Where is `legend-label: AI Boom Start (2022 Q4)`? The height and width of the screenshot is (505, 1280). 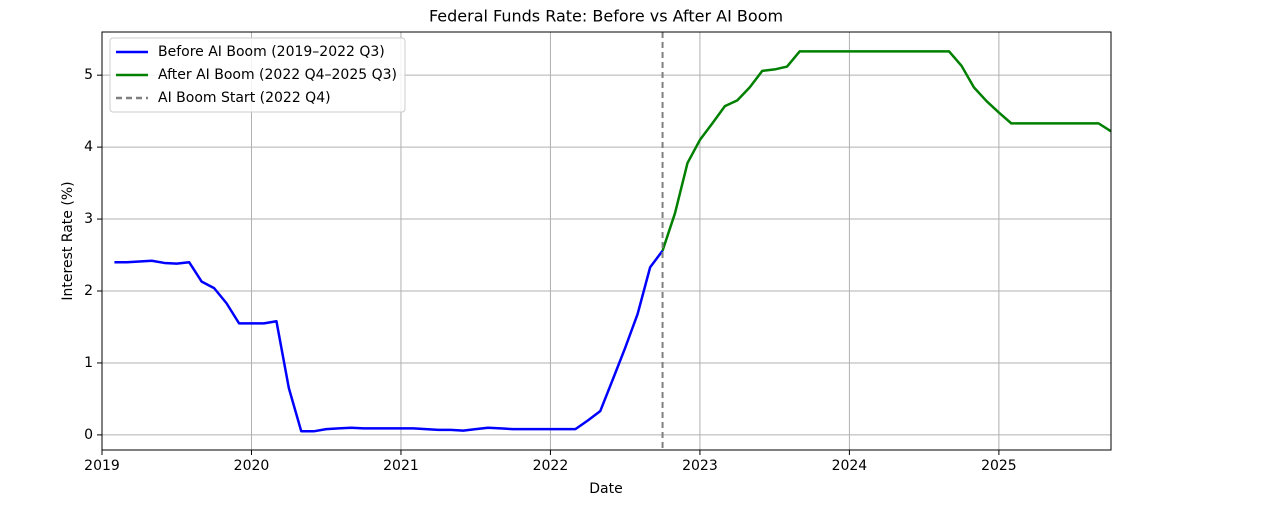
legend-label: AI Boom Start (2022 Q4) is located at coordinates (244, 98).